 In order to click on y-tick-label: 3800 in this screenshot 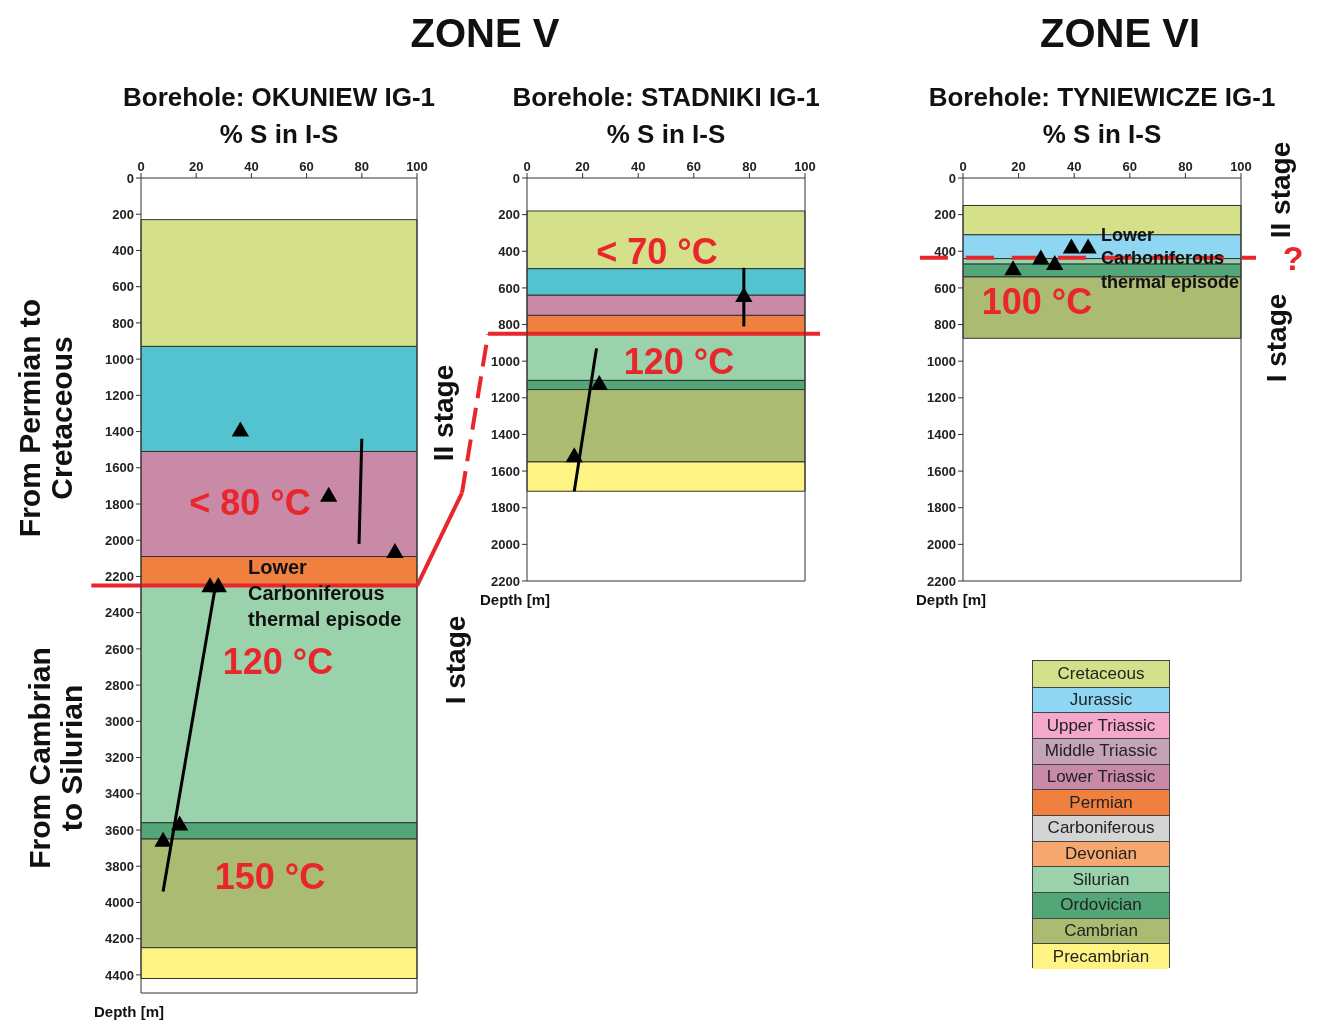, I will do `click(119, 866)`.